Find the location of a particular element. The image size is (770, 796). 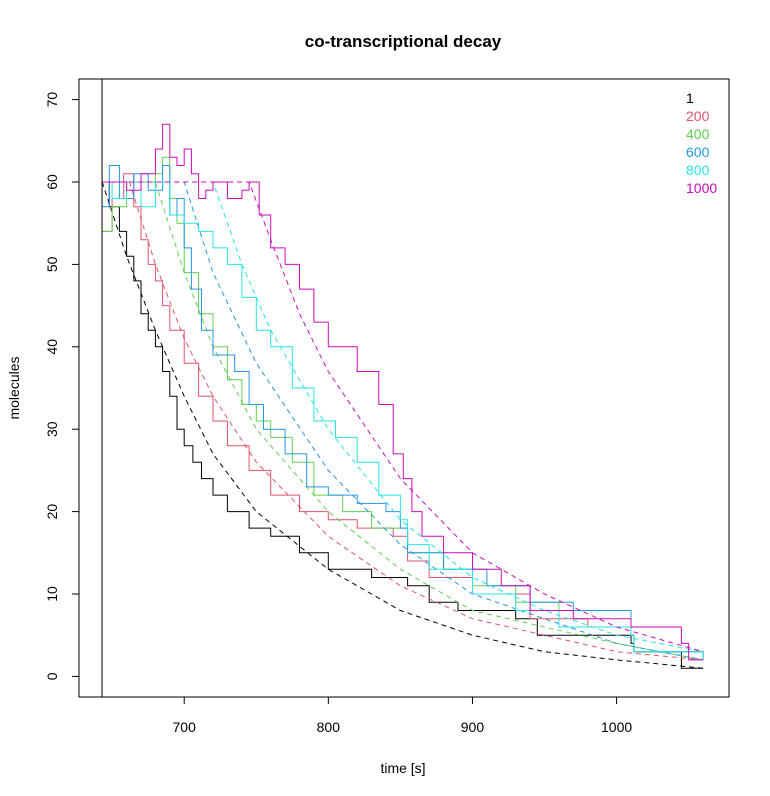

x-tick-label: 700 is located at coordinates (185, 727).